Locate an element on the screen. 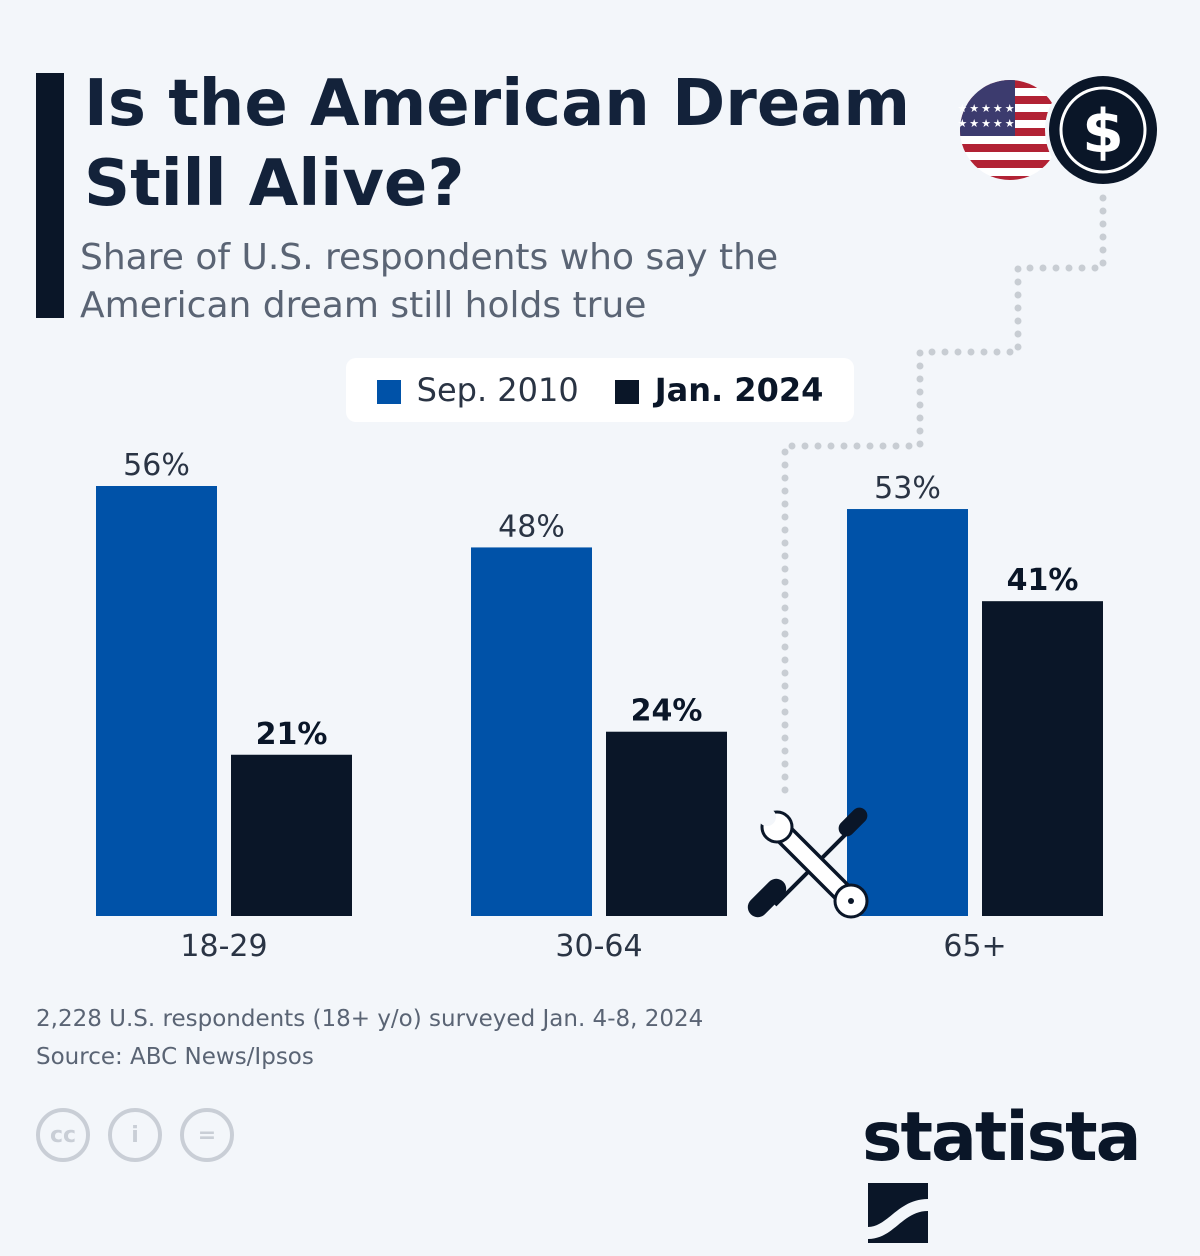 The image size is (1200, 1256). legend-item-jan2024: Jan. 2024 is located at coordinates (719, 390).